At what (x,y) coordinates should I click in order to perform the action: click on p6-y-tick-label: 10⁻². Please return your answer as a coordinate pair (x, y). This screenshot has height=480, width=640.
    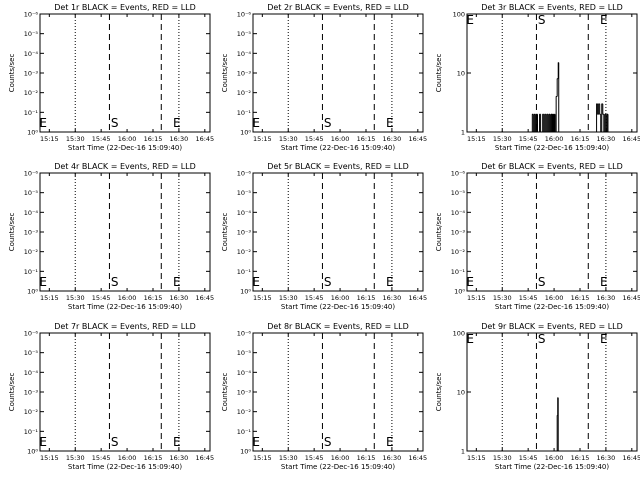
    Looking at the image, I should click on (458, 252).